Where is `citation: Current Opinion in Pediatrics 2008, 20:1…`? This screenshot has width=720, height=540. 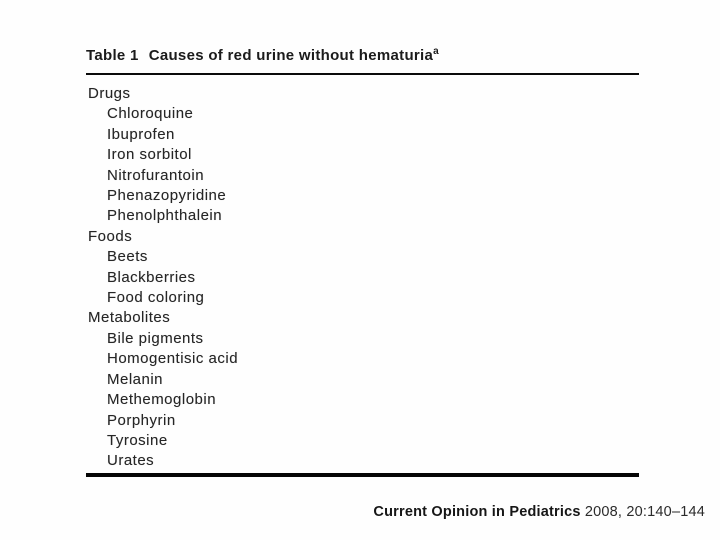 citation: Current Opinion in Pediatrics 2008, 20:1… is located at coordinates (539, 512).